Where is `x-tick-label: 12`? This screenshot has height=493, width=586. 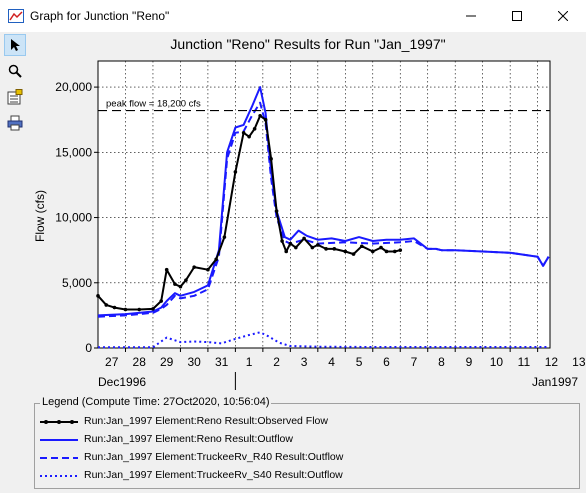 x-tick-label: 12 is located at coordinates (552, 362).